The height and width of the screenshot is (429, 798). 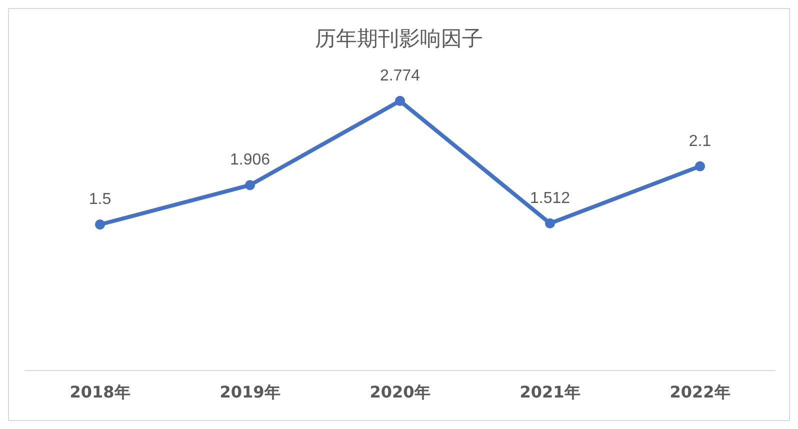 I want to click on data-label: 1.512, so click(x=550, y=198).